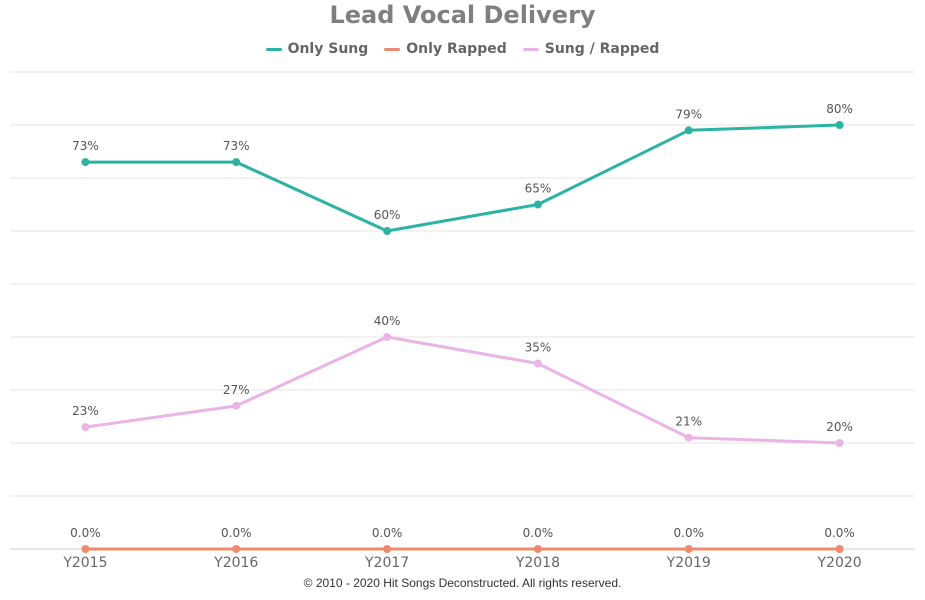 The width and height of the screenshot is (925, 600). Describe the element at coordinates (387, 215) in the screenshot. I see `data-label-only-sung: 60%` at that location.